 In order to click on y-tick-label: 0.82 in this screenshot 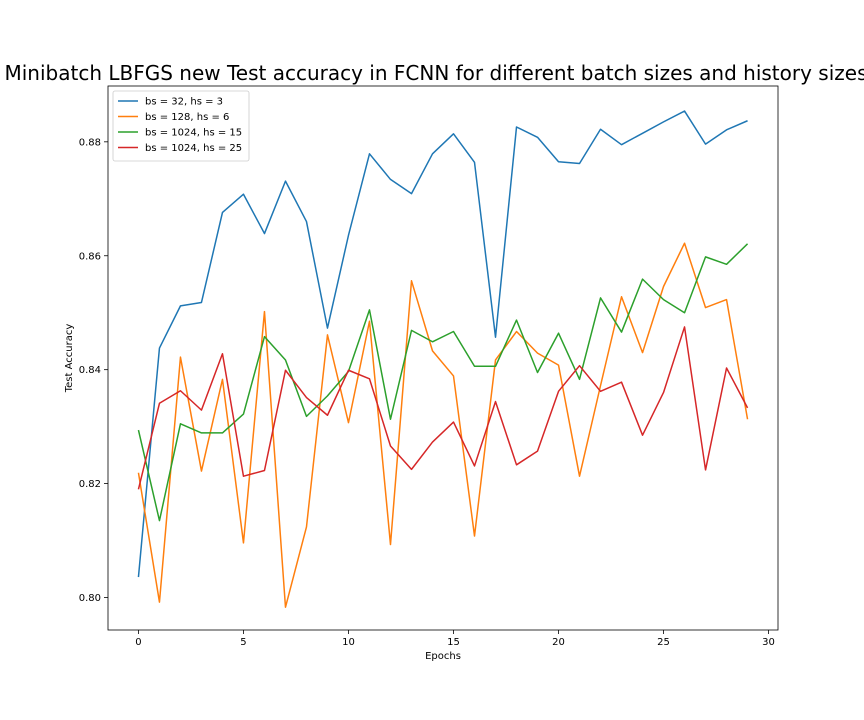, I will do `click(90, 484)`.